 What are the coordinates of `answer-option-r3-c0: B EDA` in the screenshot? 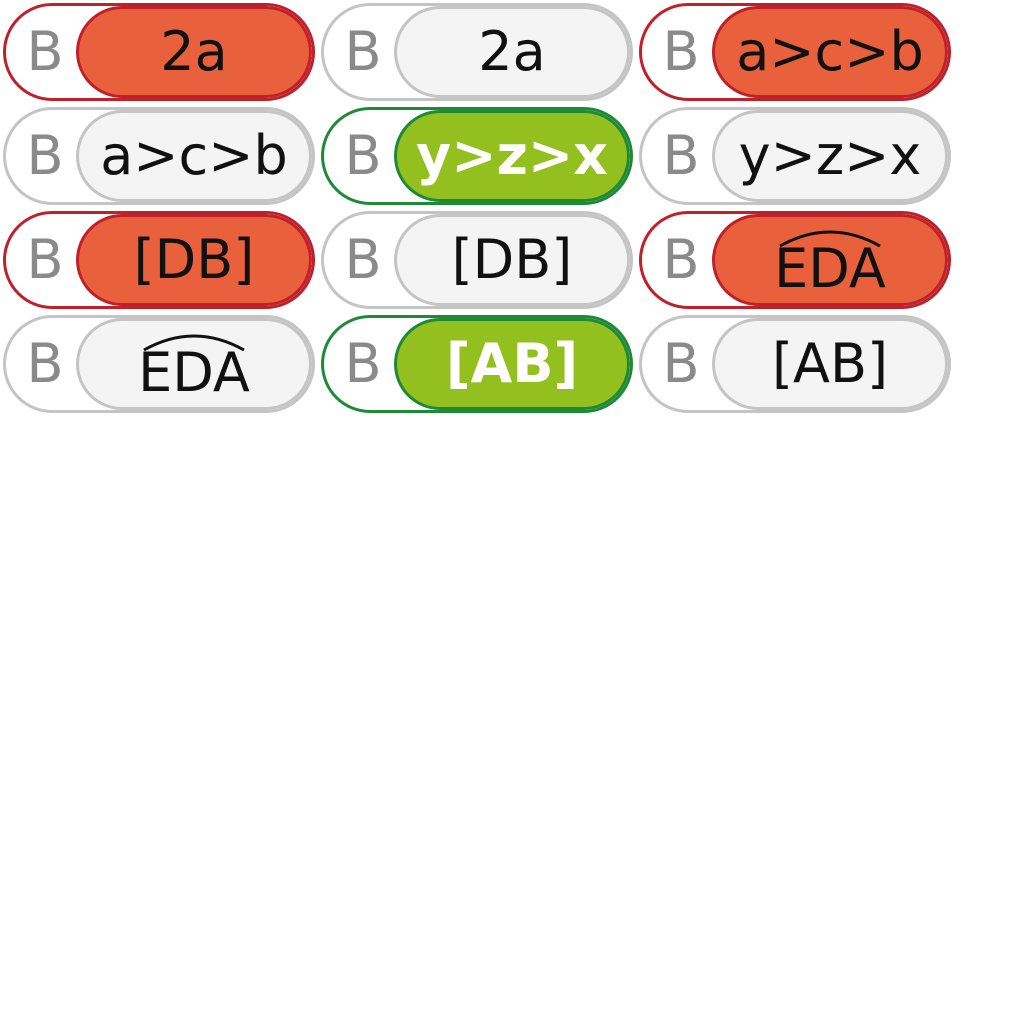 It's located at (159, 364).